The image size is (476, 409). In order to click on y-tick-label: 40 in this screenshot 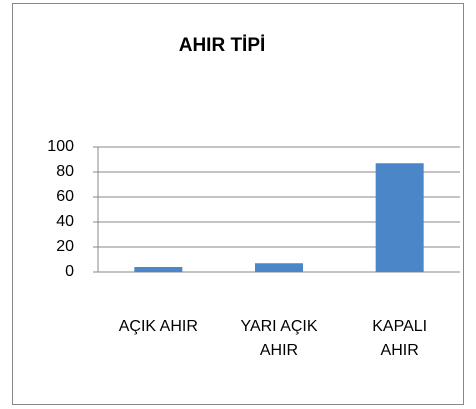, I will do `click(65, 221)`.